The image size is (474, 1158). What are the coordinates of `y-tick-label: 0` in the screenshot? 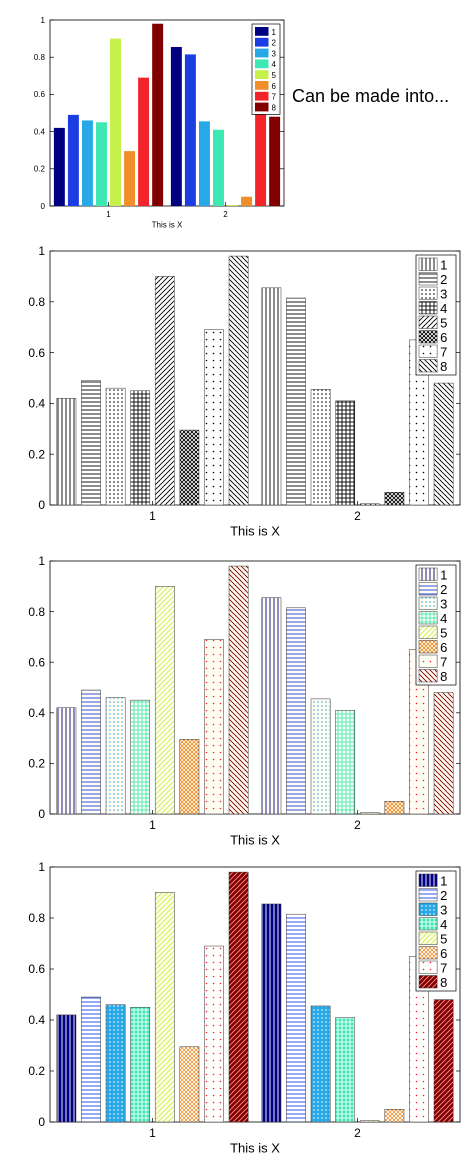 It's located at (41, 1122).